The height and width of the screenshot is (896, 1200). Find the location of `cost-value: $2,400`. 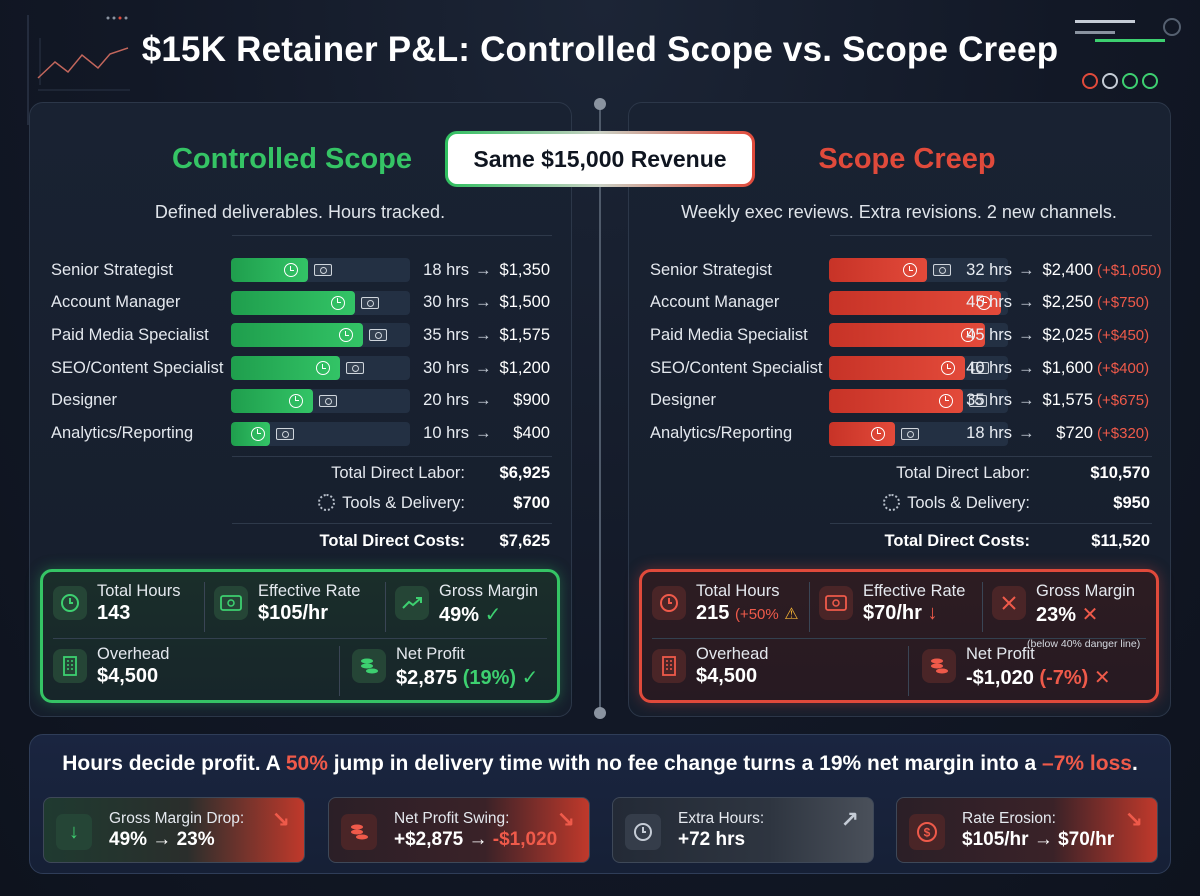

cost-value: $2,400 is located at coordinates (1067, 269).